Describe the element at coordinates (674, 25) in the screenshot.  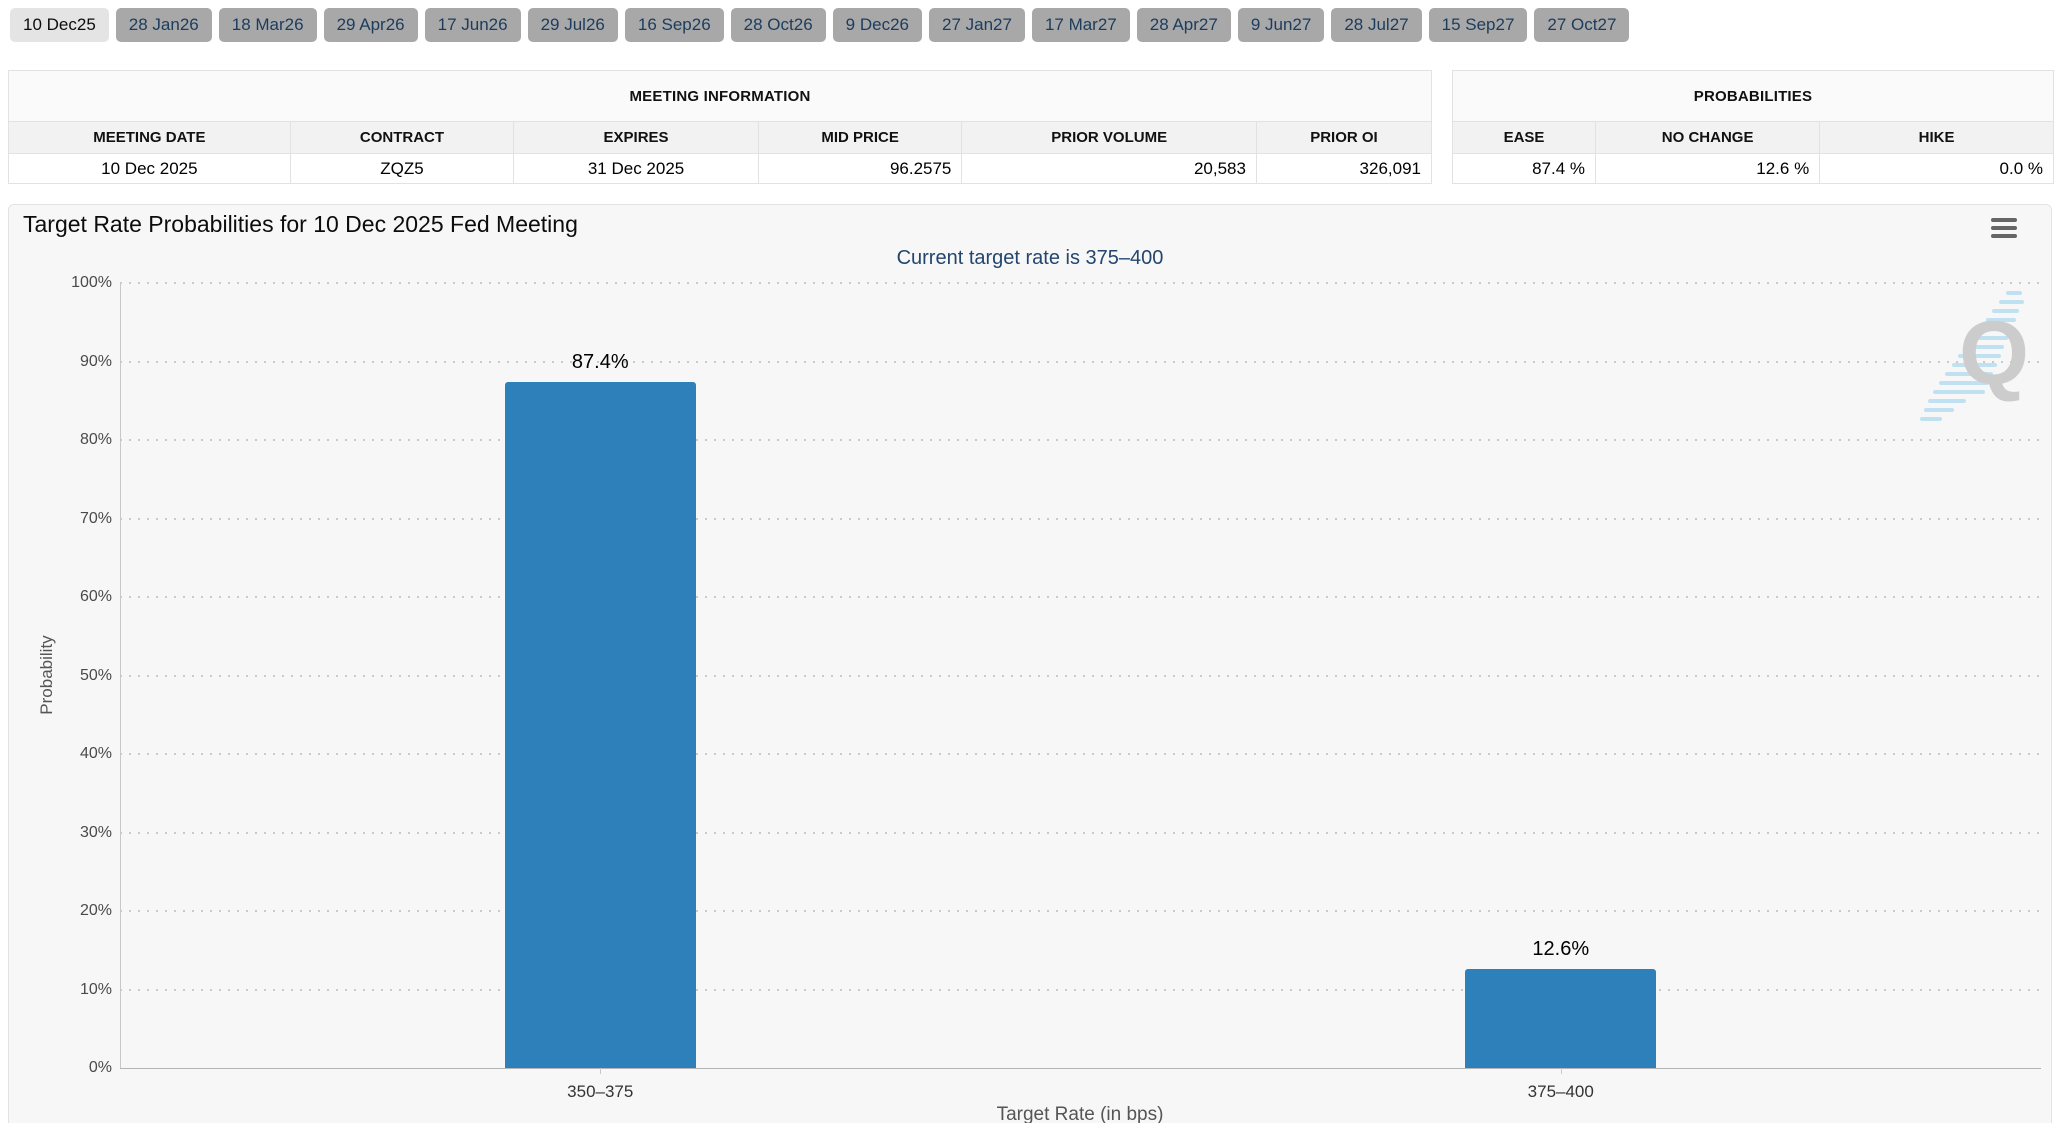
I see `tab-16-sep26: 16 Sep26` at that location.